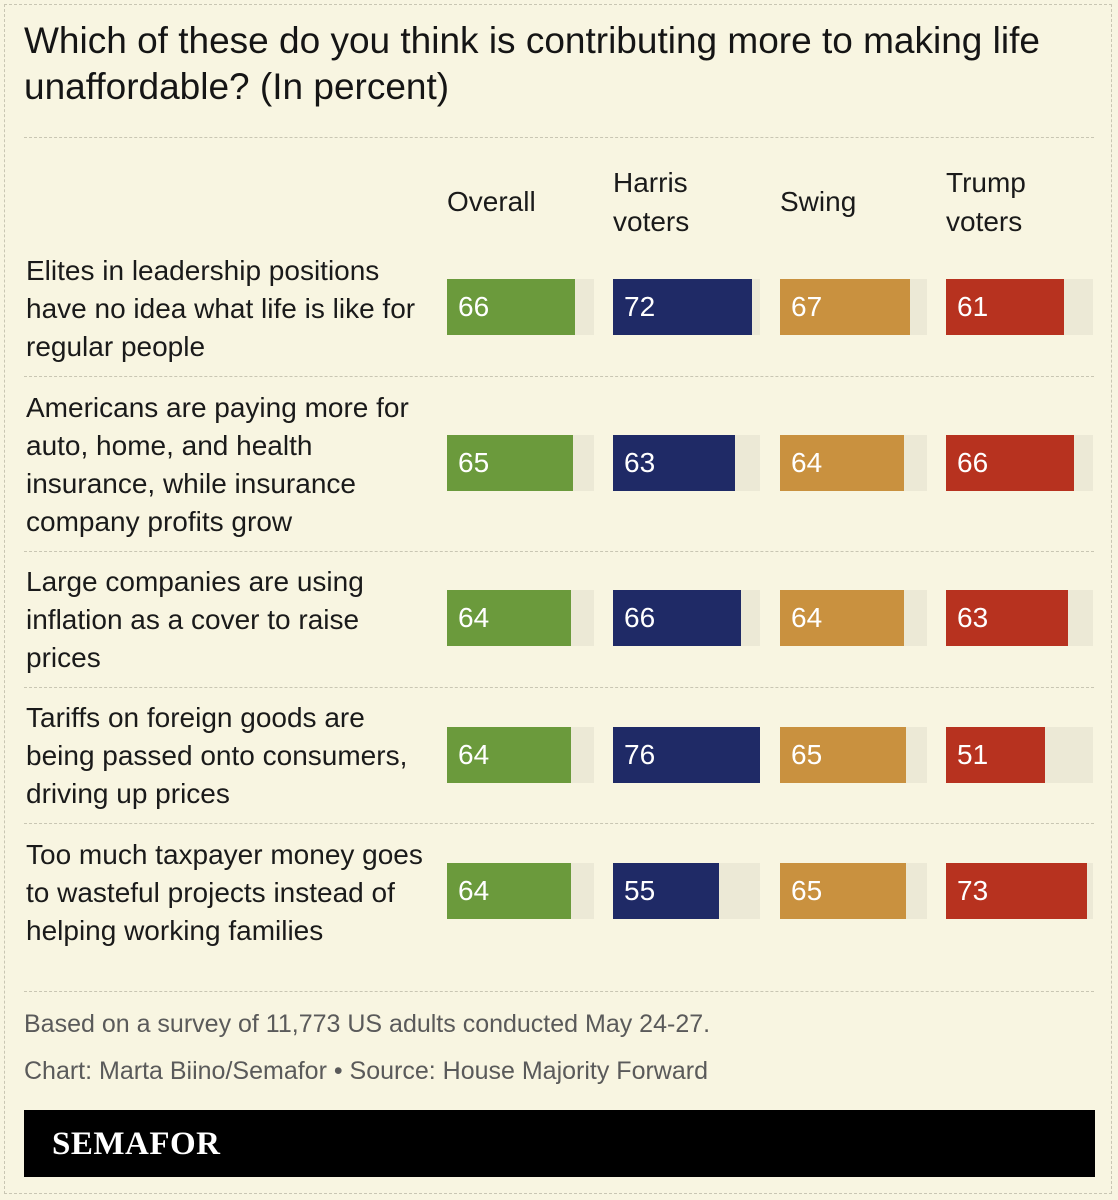 The width and height of the screenshot is (1118, 1200). I want to click on bar-value-label: 73, so click(973, 890).